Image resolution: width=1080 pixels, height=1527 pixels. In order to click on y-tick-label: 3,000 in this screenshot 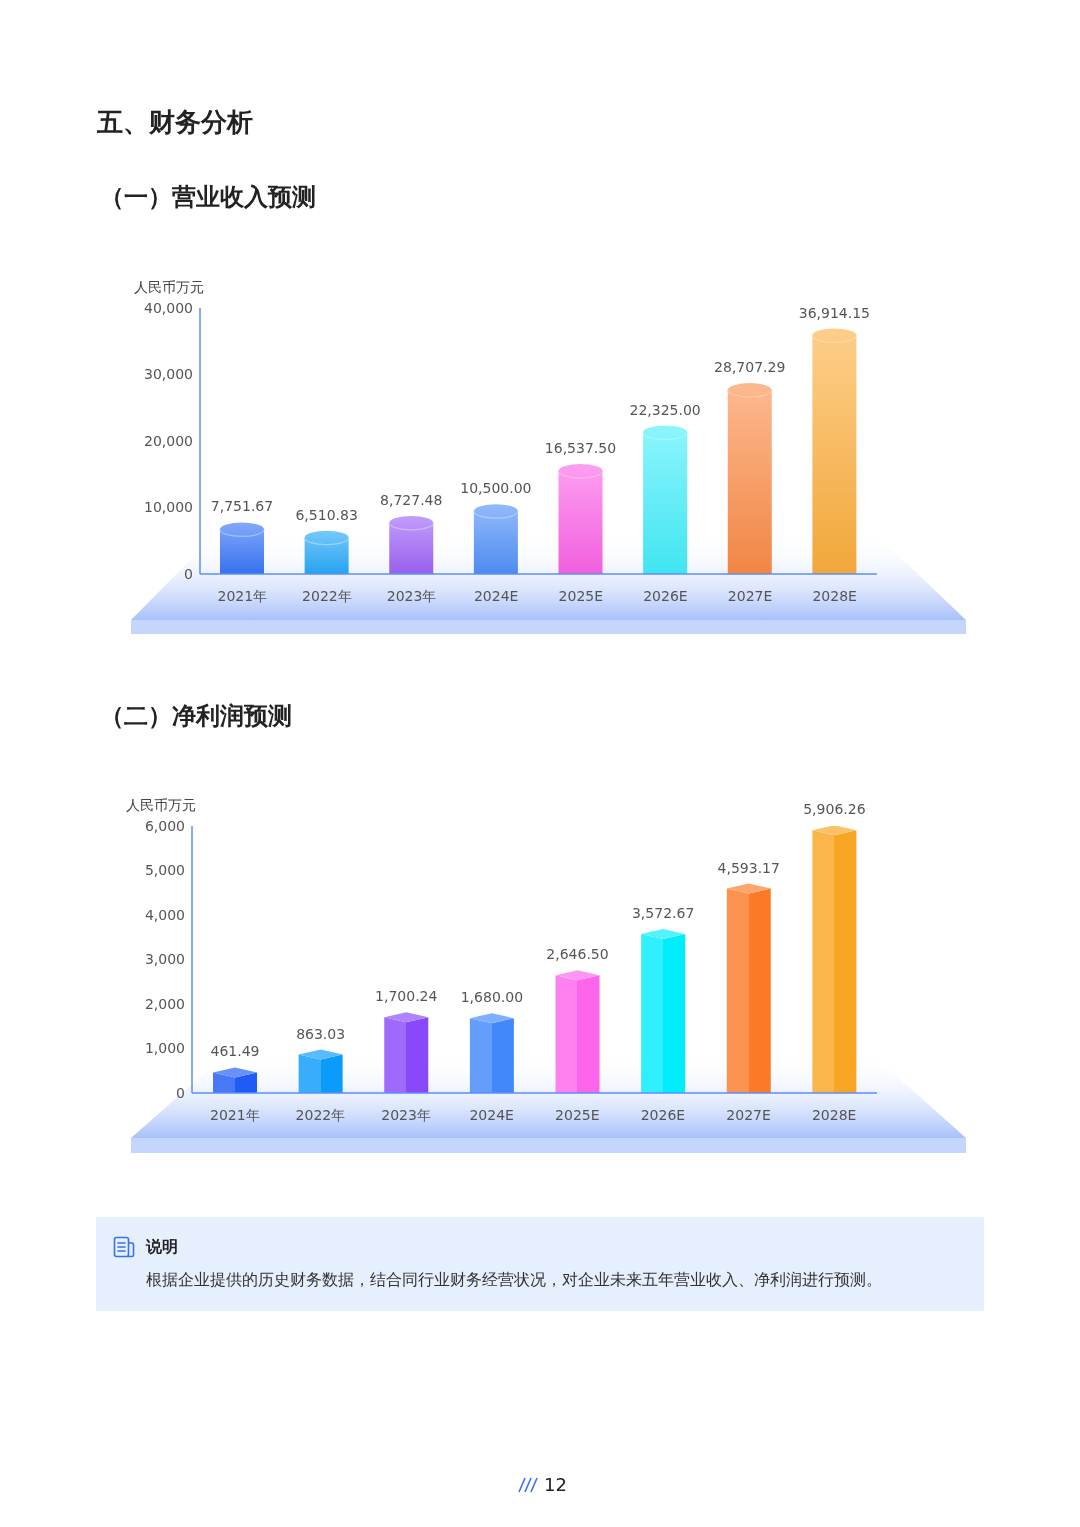, I will do `click(164, 959)`.